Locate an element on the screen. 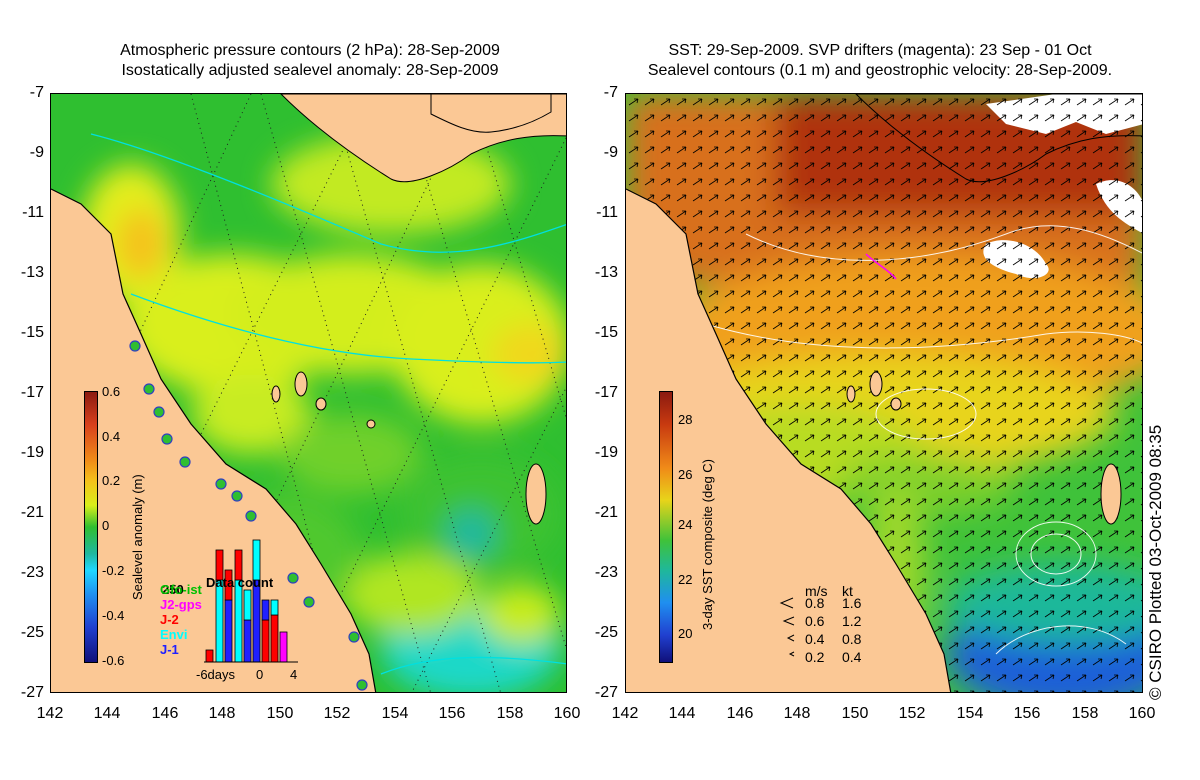 The width and height of the screenshot is (1200, 780). sst-colorbar is located at coordinates (666, 527).